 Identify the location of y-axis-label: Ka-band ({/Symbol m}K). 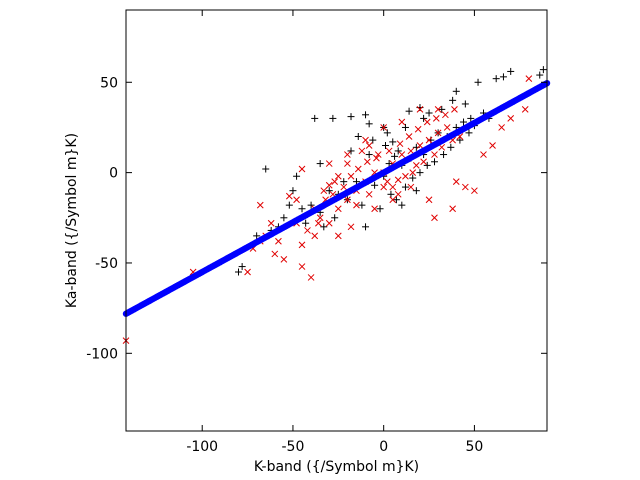
(72, 220).